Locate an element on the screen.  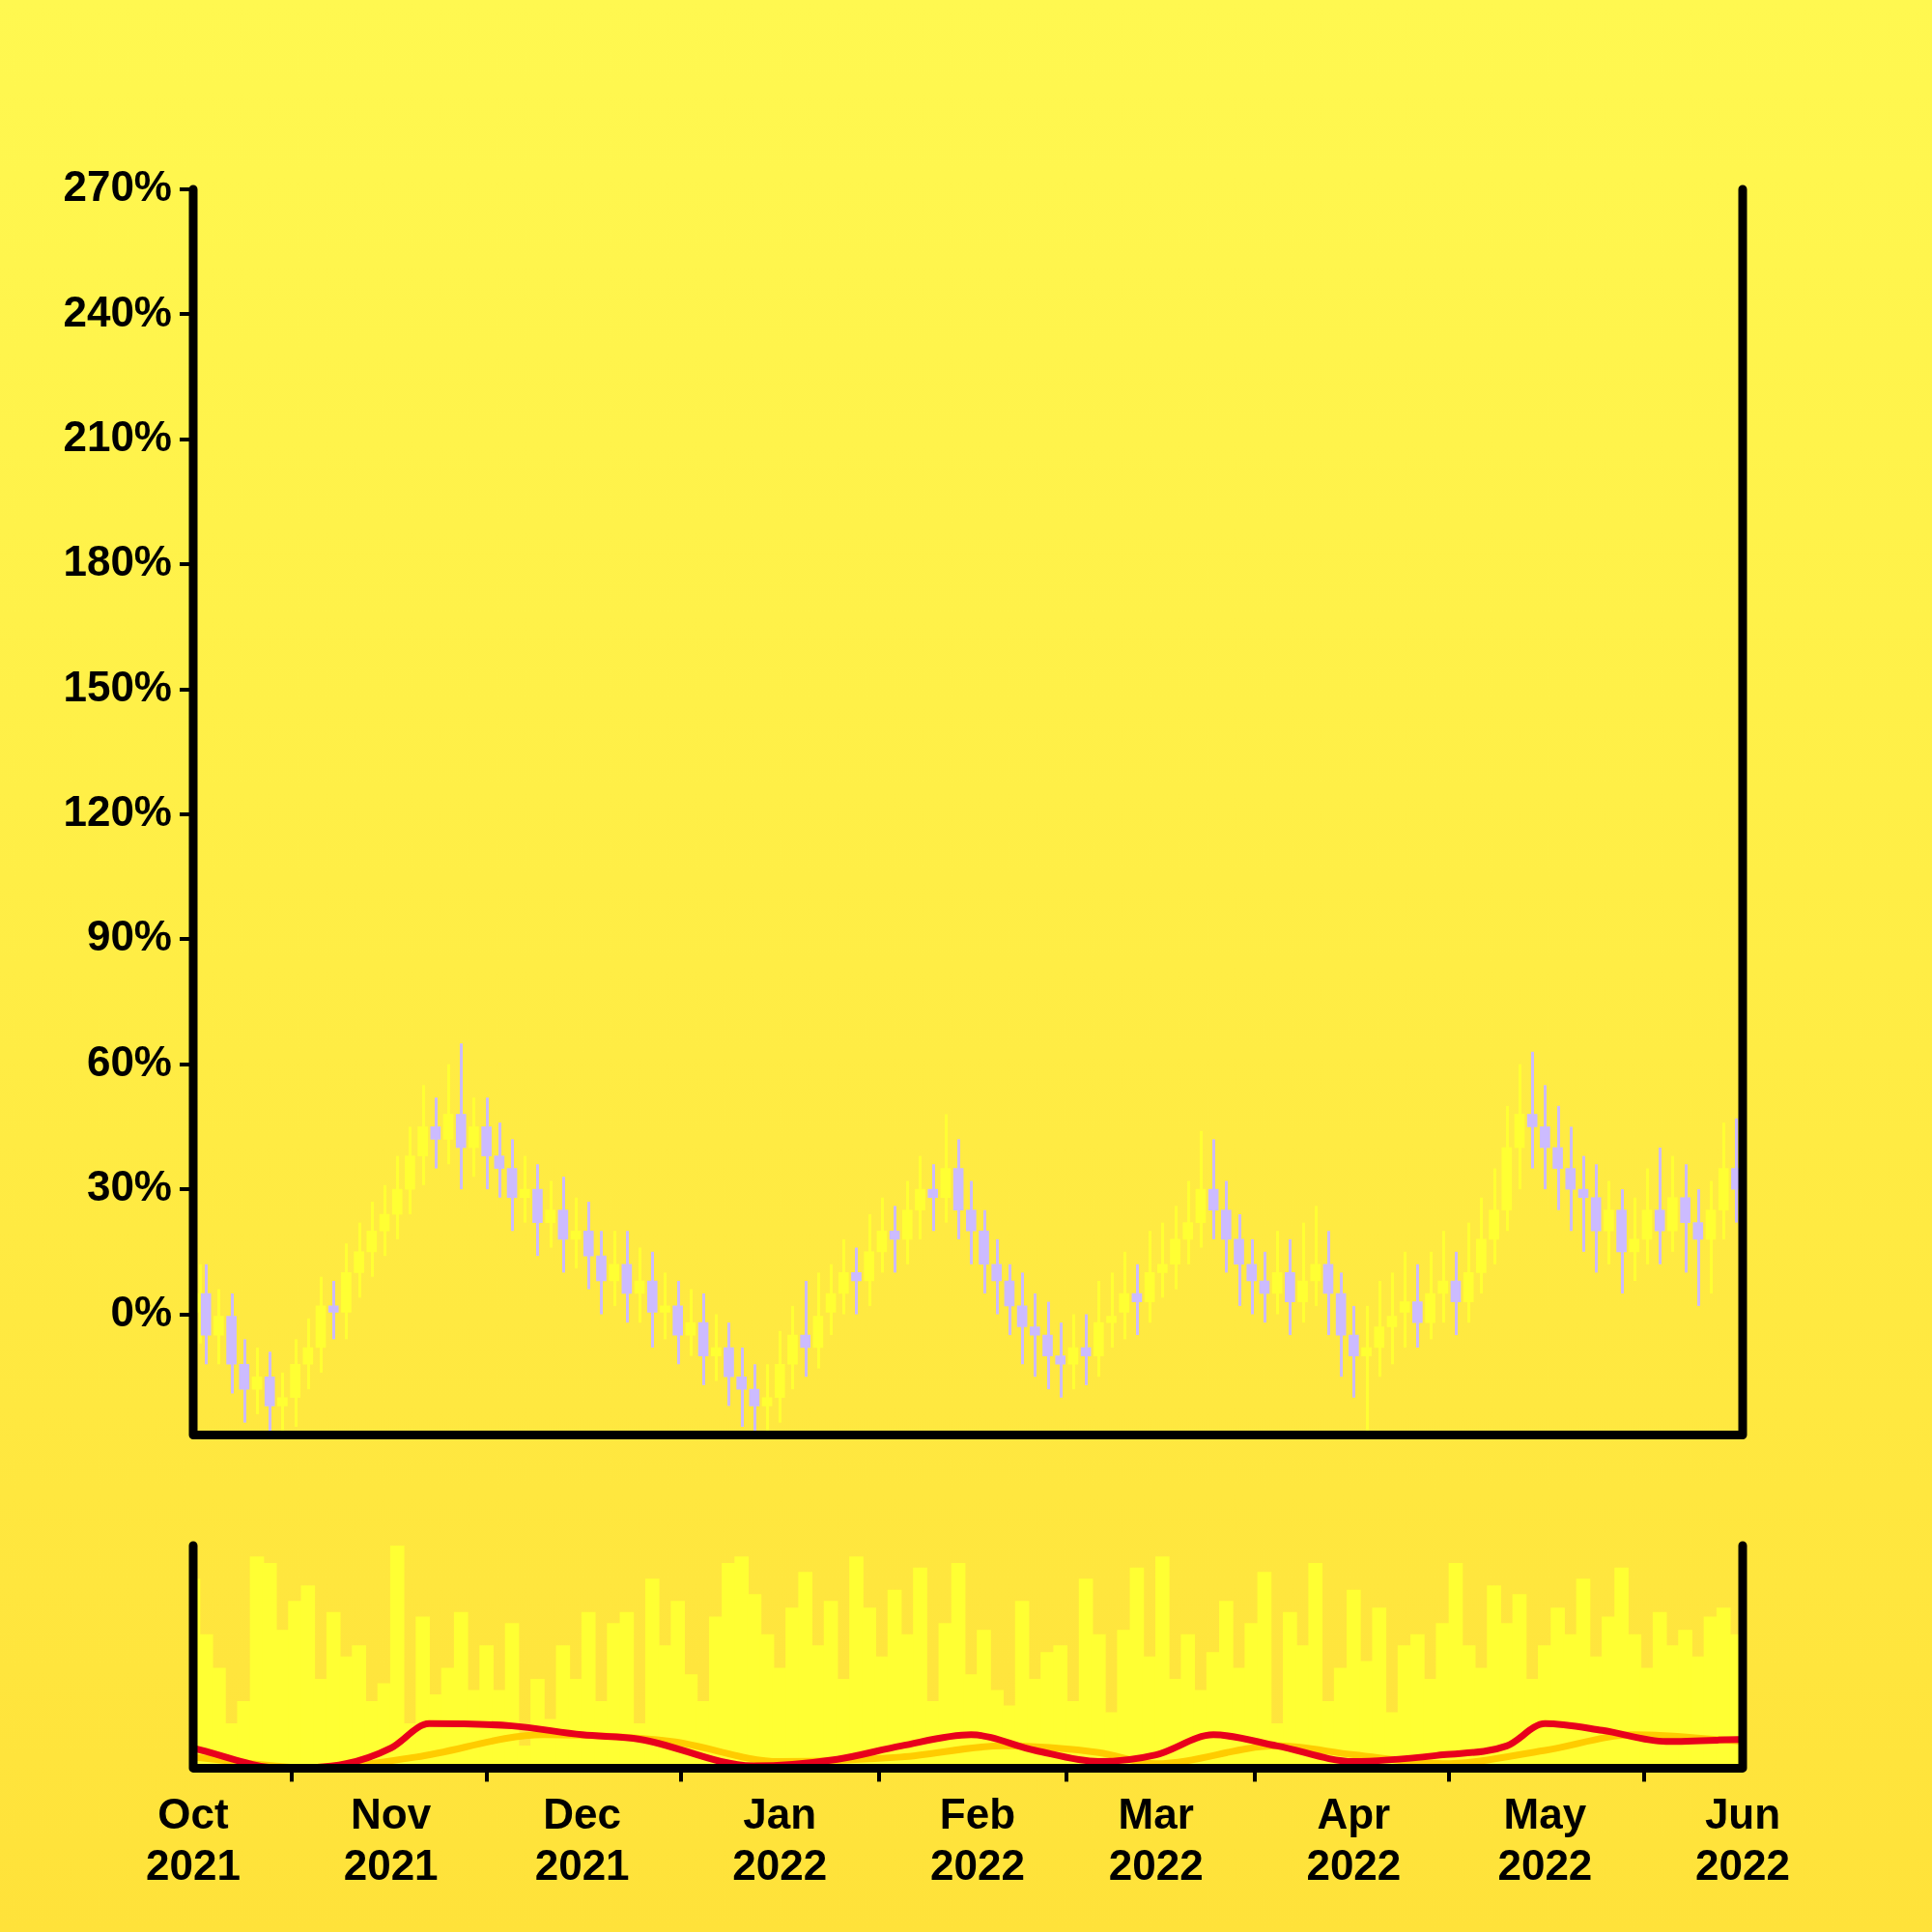
x-tick-label: Jan 2022 is located at coordinates (780, 1839).